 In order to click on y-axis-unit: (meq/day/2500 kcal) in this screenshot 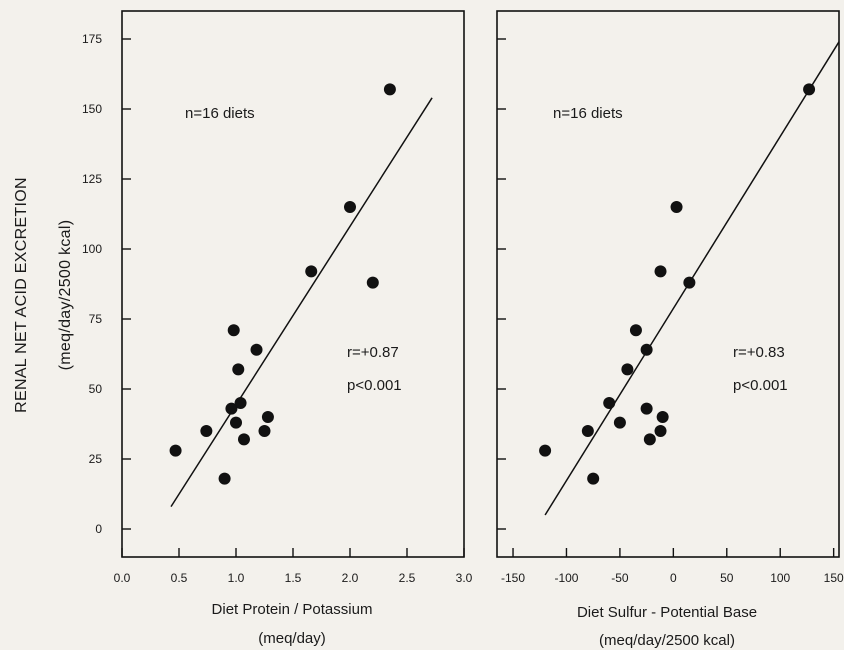, I will do `click(65, 295)`.